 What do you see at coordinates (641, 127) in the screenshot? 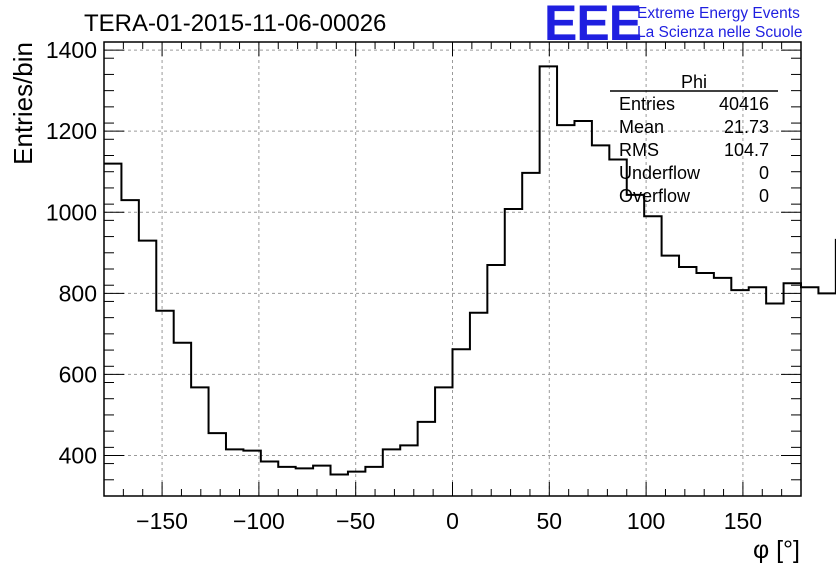
I see `stats-row-label: Mean` at bounding box center [641, 127].